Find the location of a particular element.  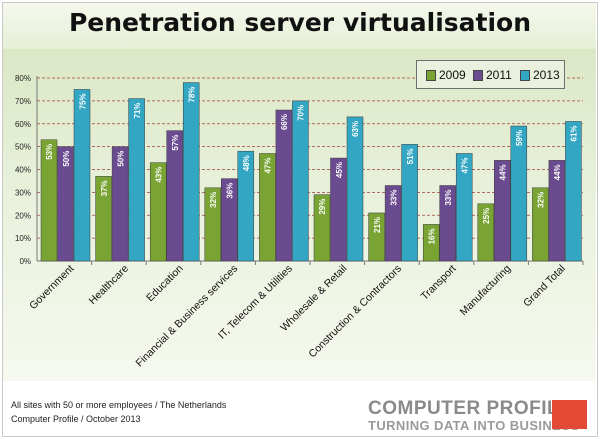

category-label: Healthcare is located at coordinates (109, 285).